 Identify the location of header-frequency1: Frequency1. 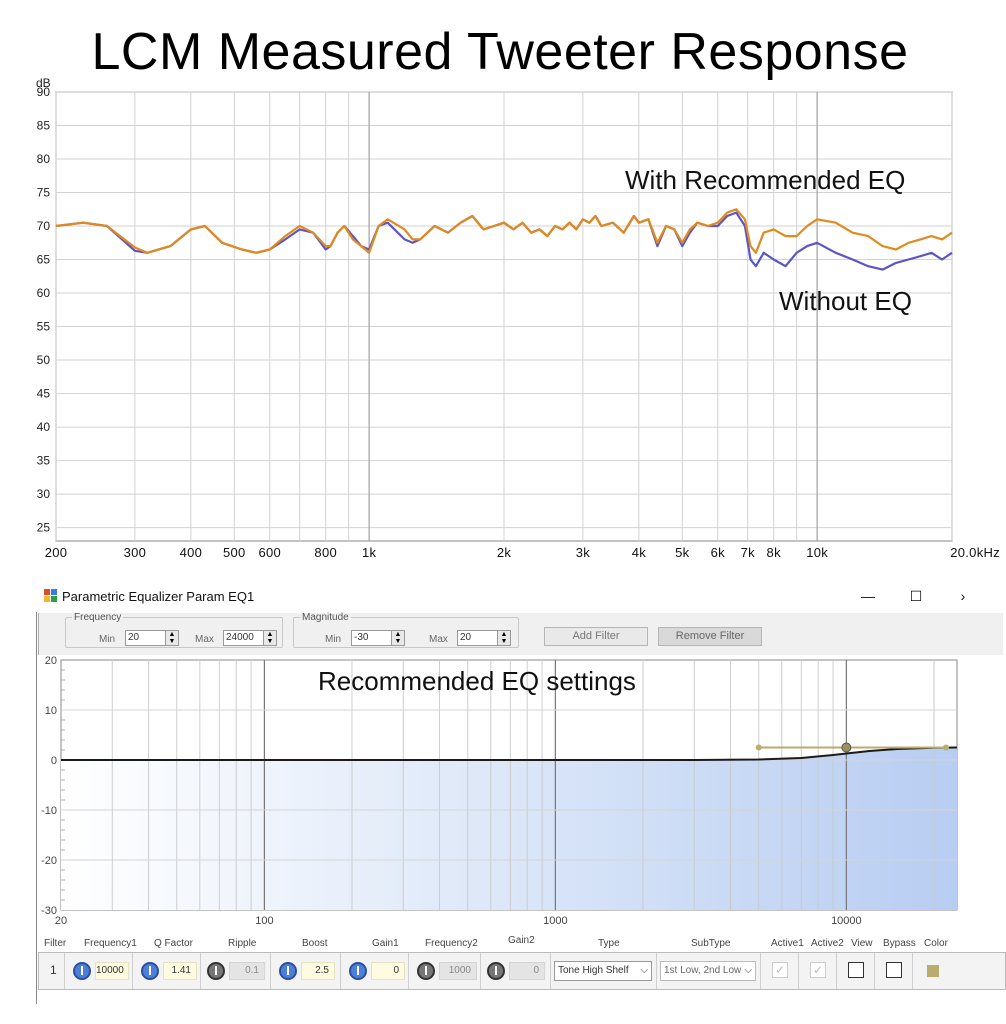
(110, 943).